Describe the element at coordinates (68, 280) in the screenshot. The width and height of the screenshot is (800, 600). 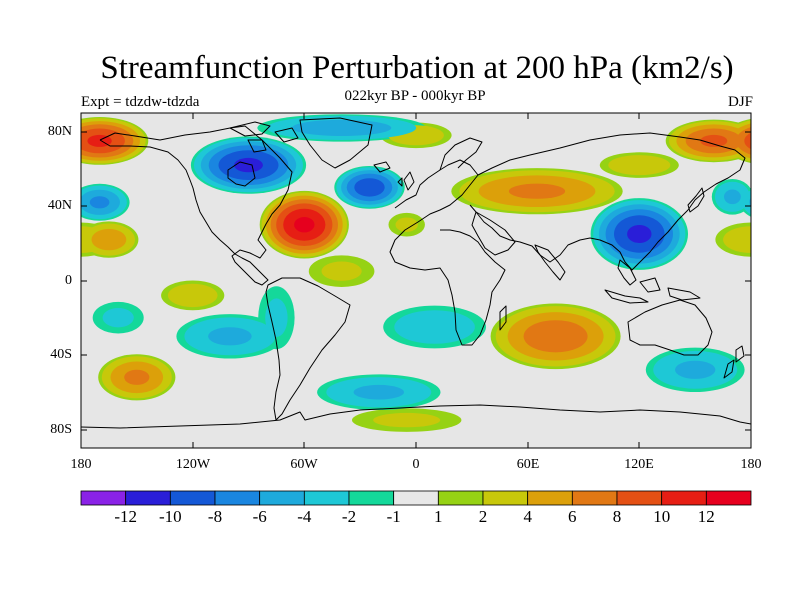
I see `lat-label-equator: 0` at that location.